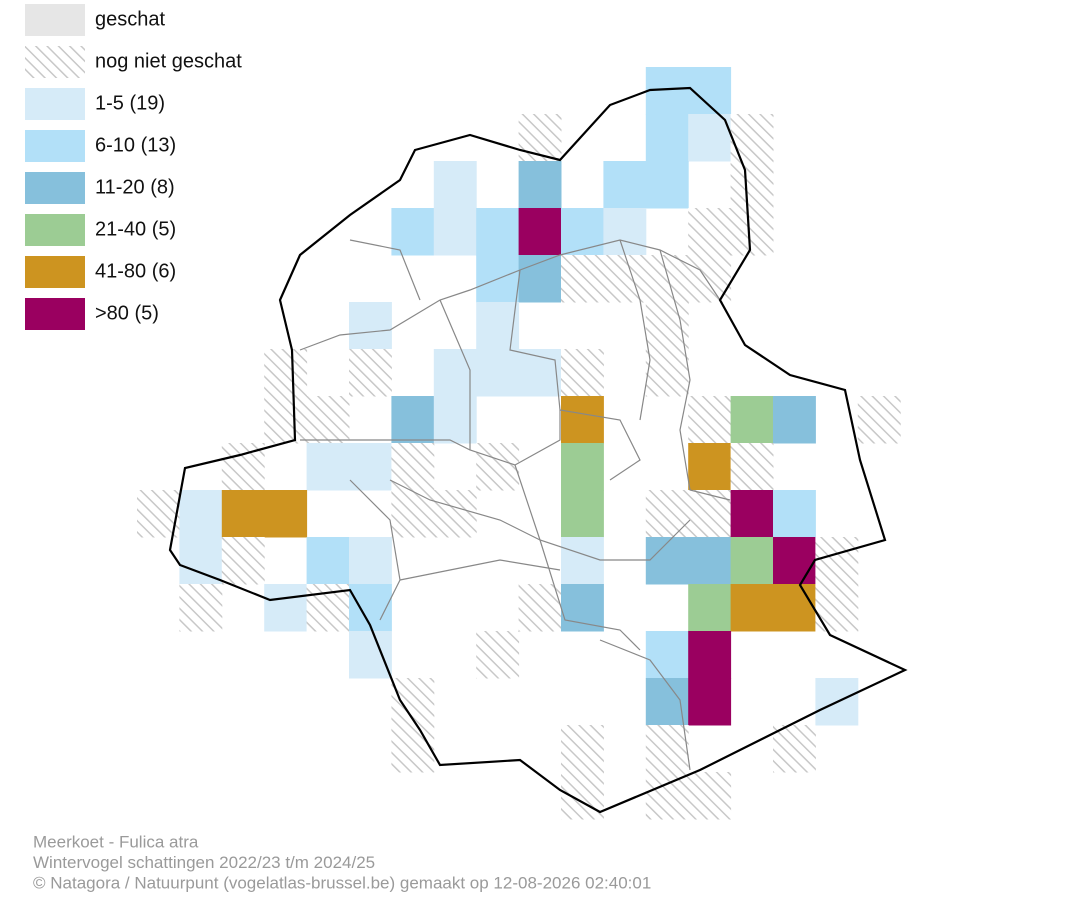 The width and height of the screenshot is (1074, 900). Describe the element at coordinates (130, 19) in the screenshot. I see `legend-label: geschat` at that location.